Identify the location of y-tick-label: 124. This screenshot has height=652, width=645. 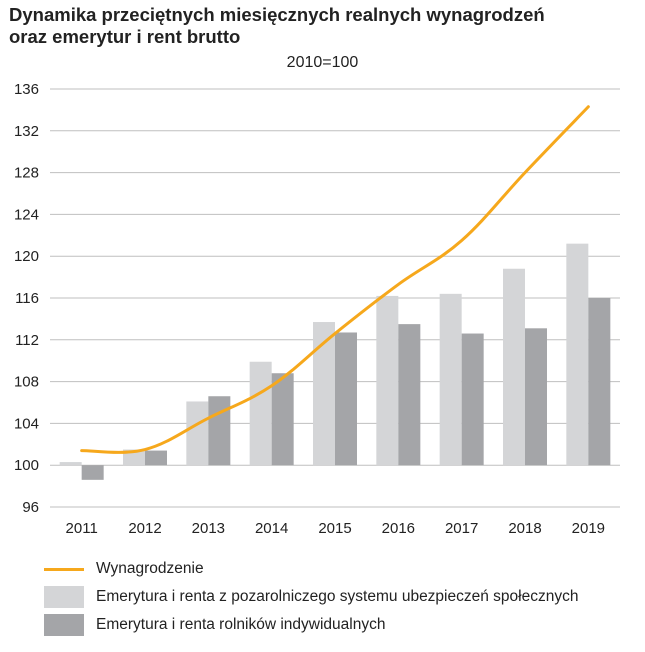
(26, 214).